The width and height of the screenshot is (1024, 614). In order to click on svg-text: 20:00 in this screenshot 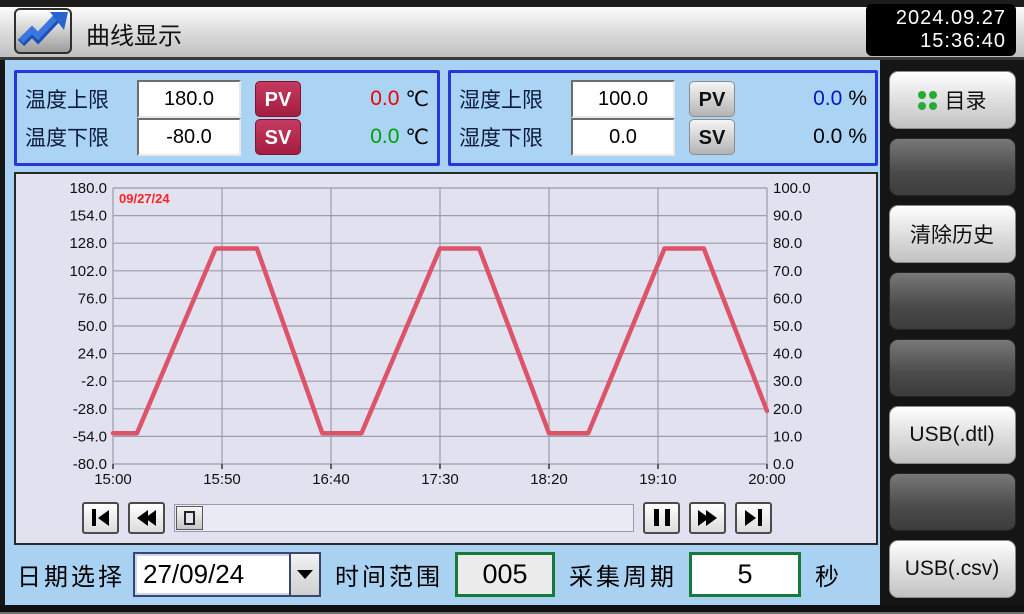, I will do `click(767, 479)`.